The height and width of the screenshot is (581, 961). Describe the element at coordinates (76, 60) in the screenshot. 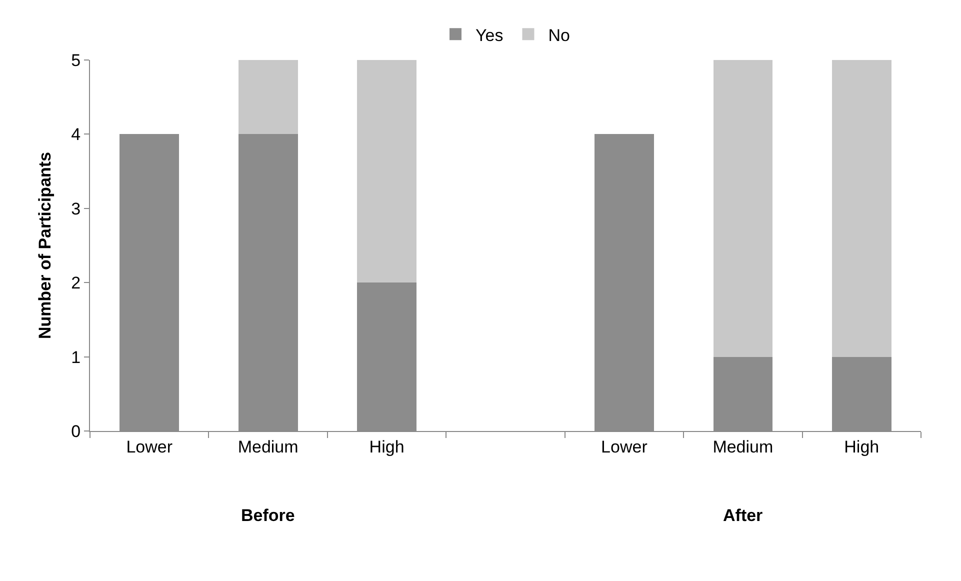

I see `y-tick-label: 5` at that location.